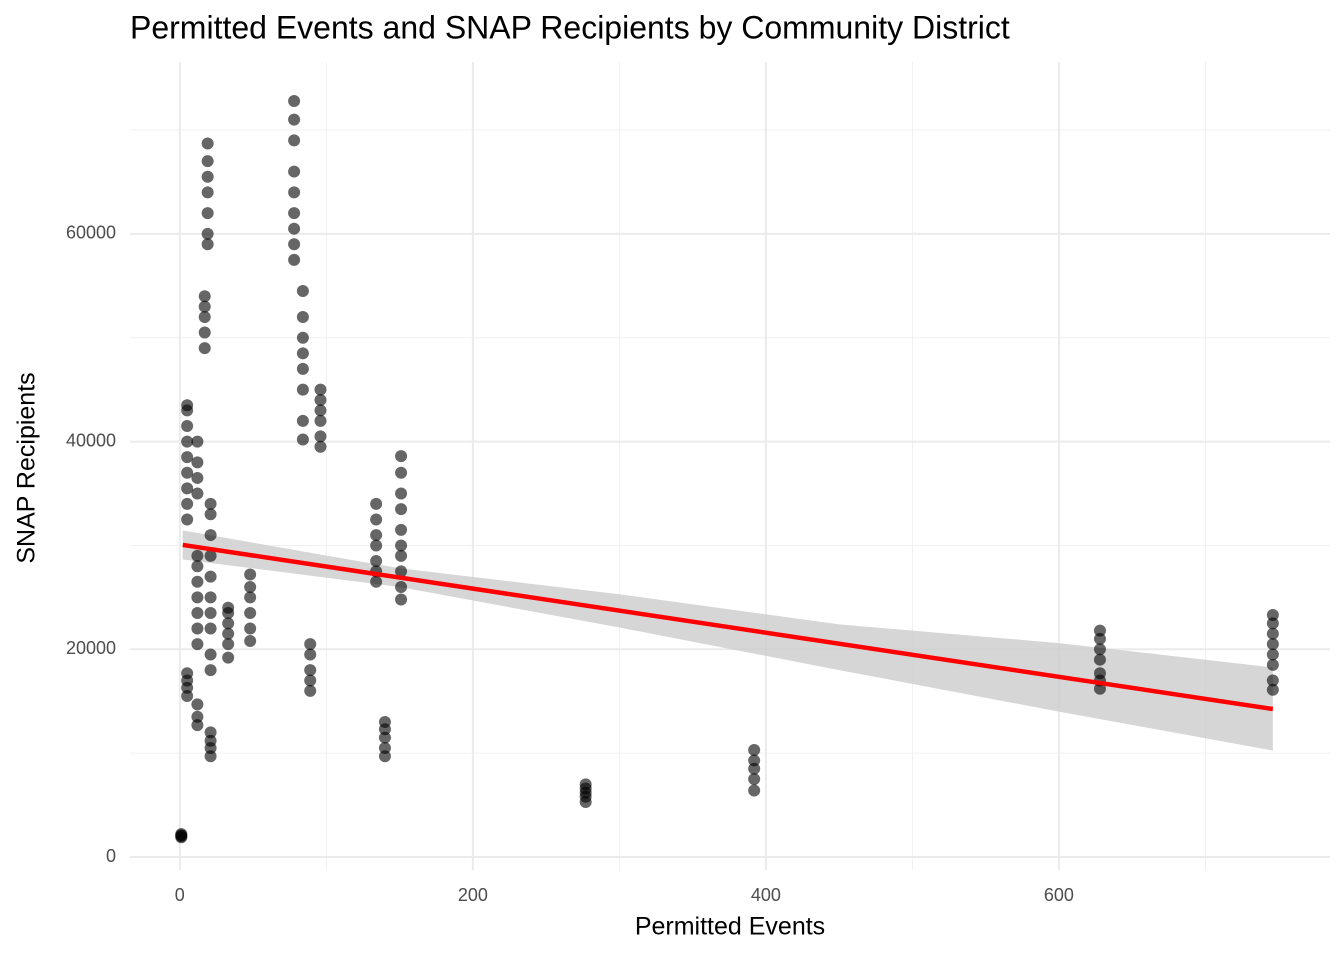  What do you see at coordinates (1059, 895) in the screenshot?
I see `x-tick-label: 600` at bounding box center [1059, 895].